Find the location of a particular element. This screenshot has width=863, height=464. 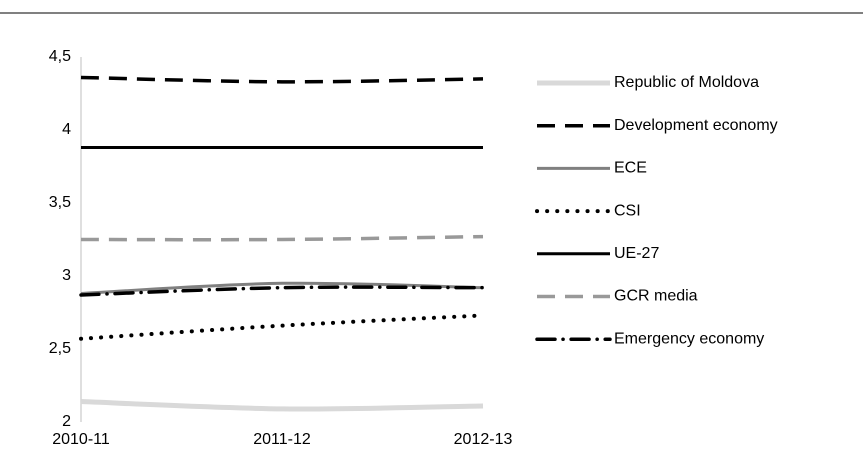

legend-label: UE-27 is located at coordinates (636, 253).